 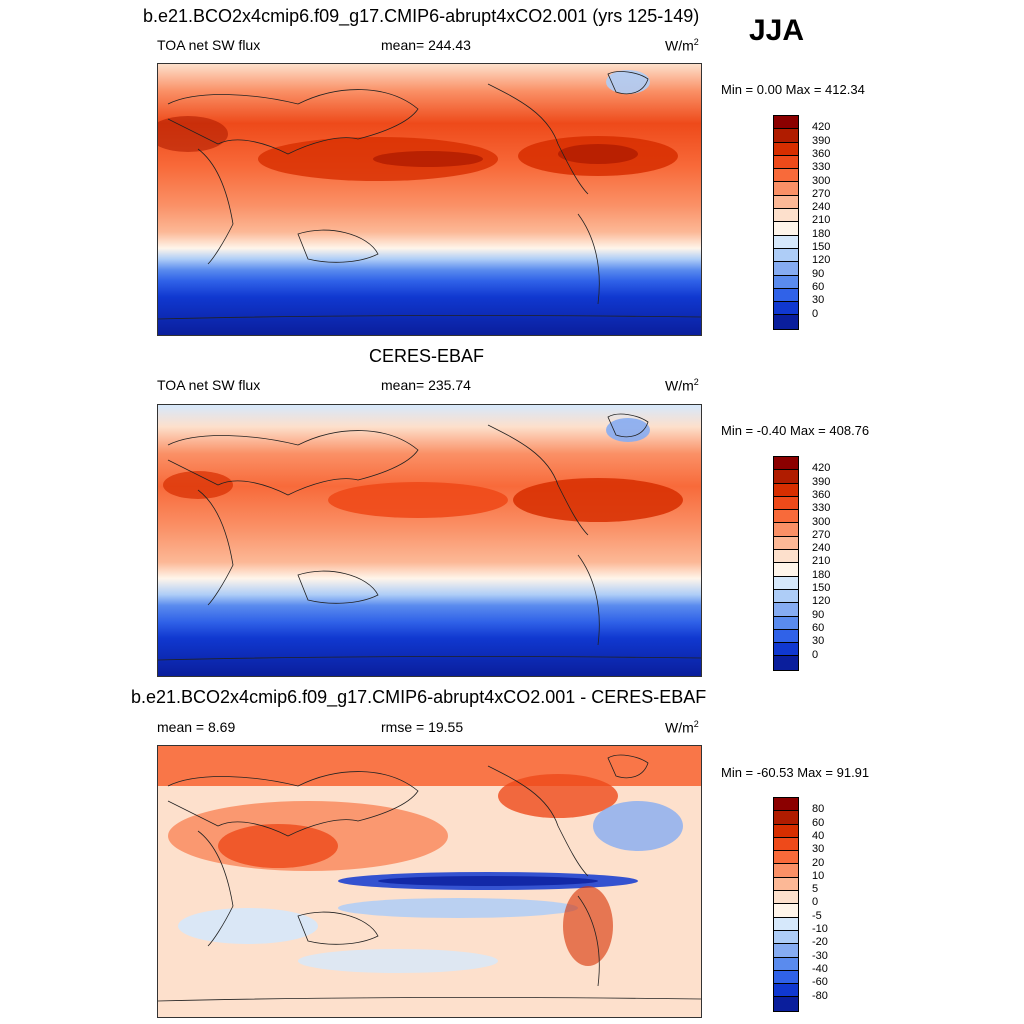 I want to click on colorbar-tick-label: 300, so click(x=821, y=521).